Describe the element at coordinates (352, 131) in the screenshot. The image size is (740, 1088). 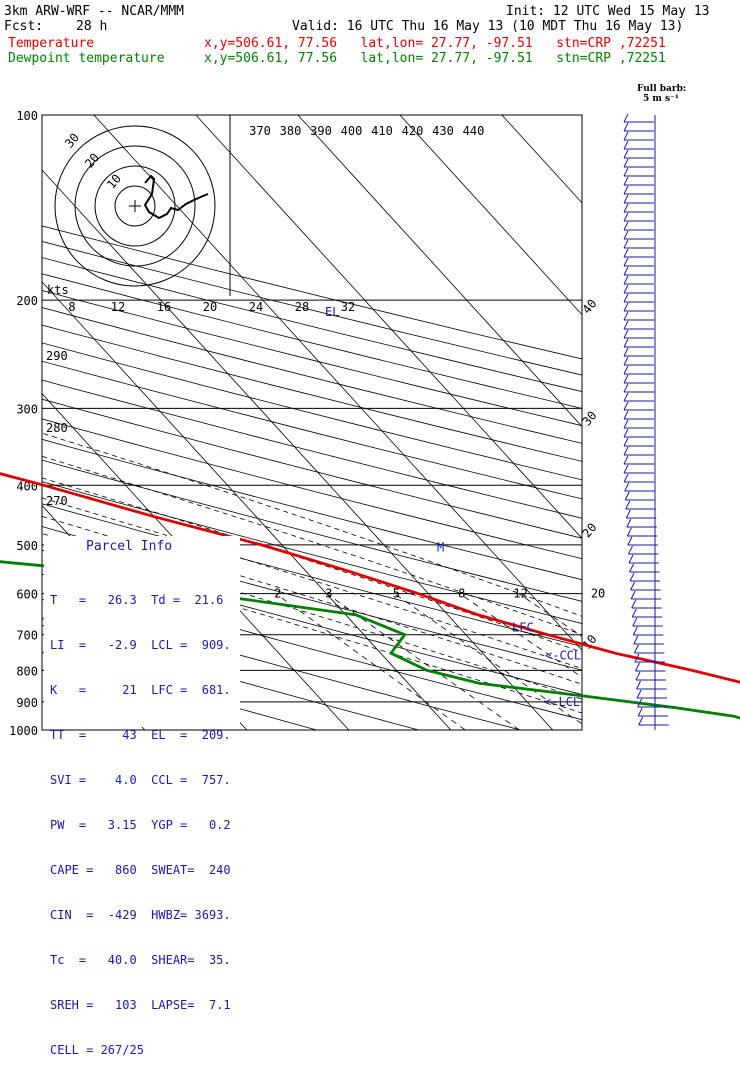
I see `theta-label: 400` at that location.